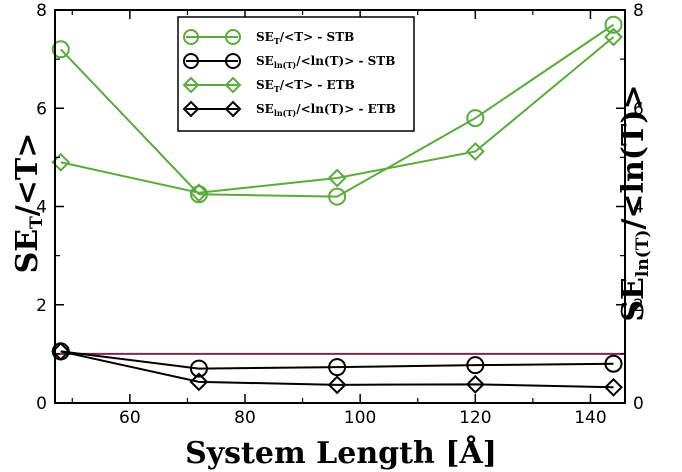 The height and width of the screenshot is (472, 682). What do you see at coordinates (638, 109) in the screenshot?
I see `y-tick-label-right: 6` at bounding box center [638, 109].